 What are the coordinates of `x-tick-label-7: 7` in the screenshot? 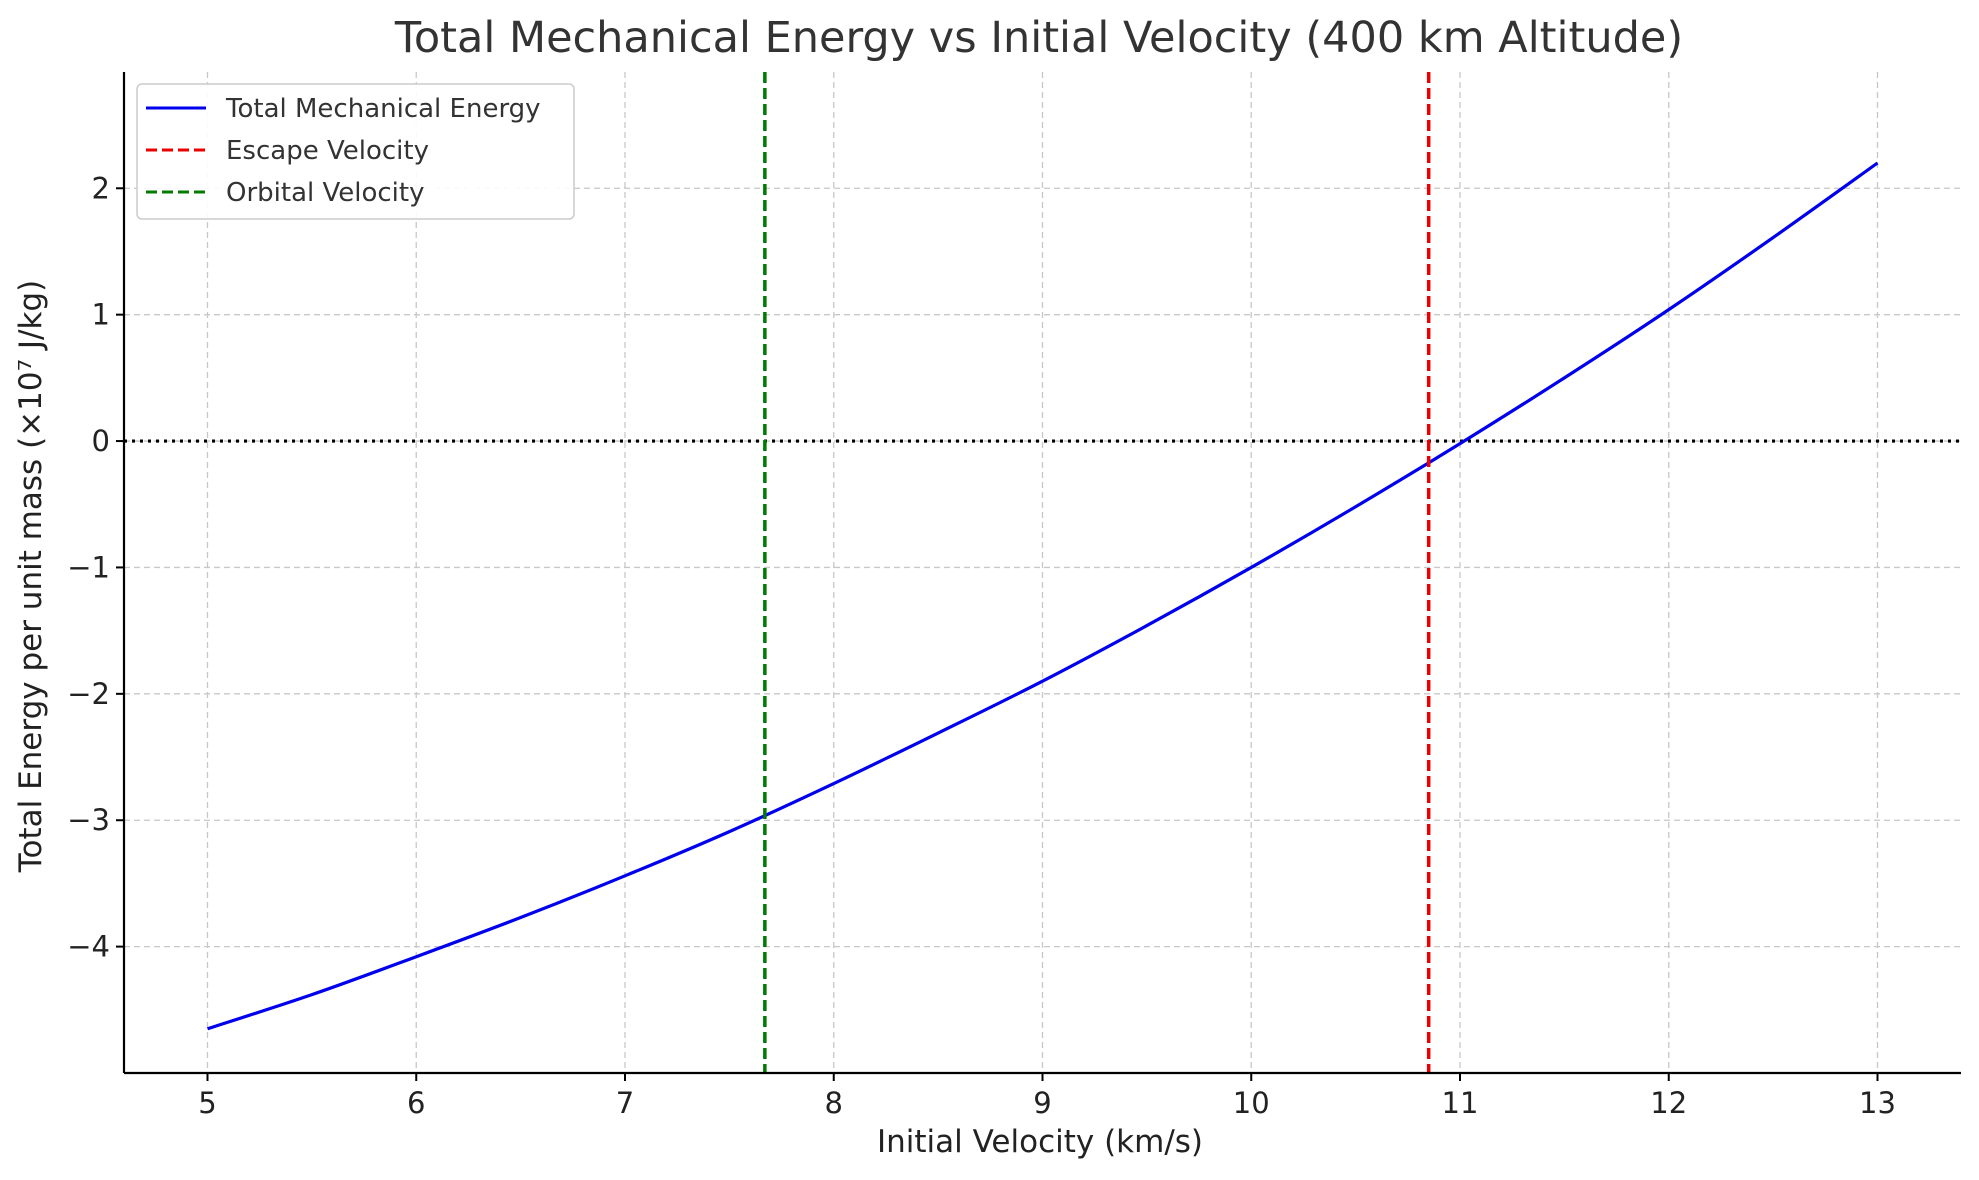 It's located at (625, 1103).